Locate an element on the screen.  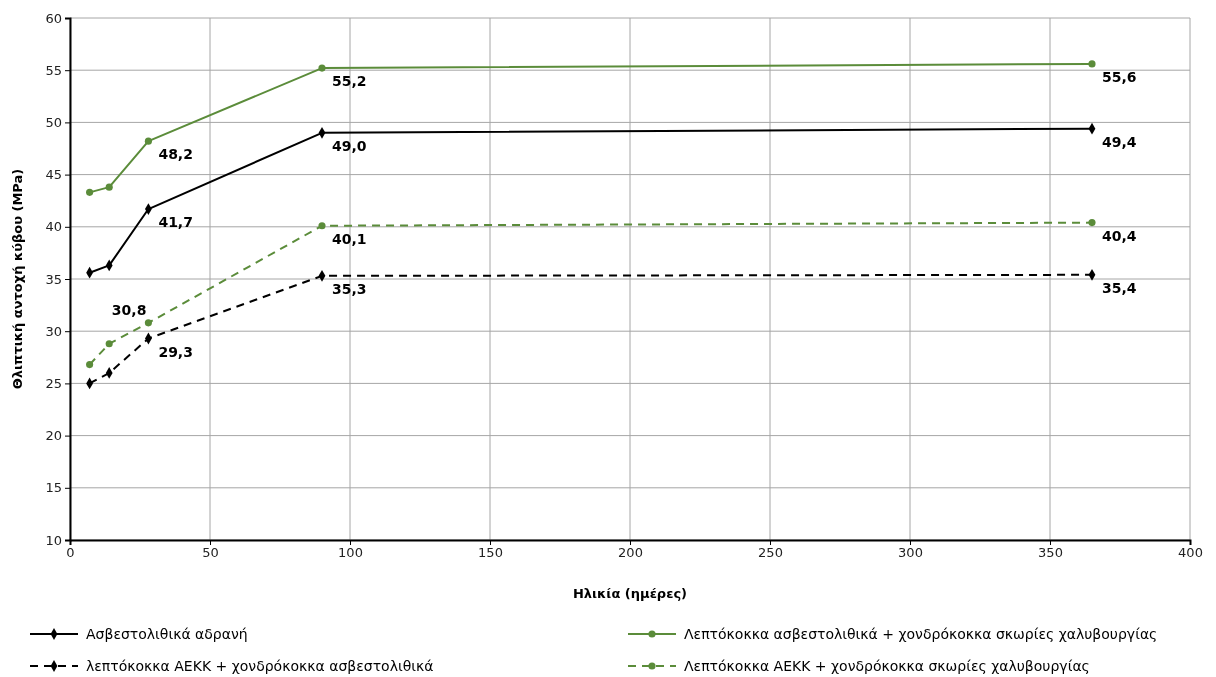
x-tick-label: 100 is located at coordinates (350, 553).